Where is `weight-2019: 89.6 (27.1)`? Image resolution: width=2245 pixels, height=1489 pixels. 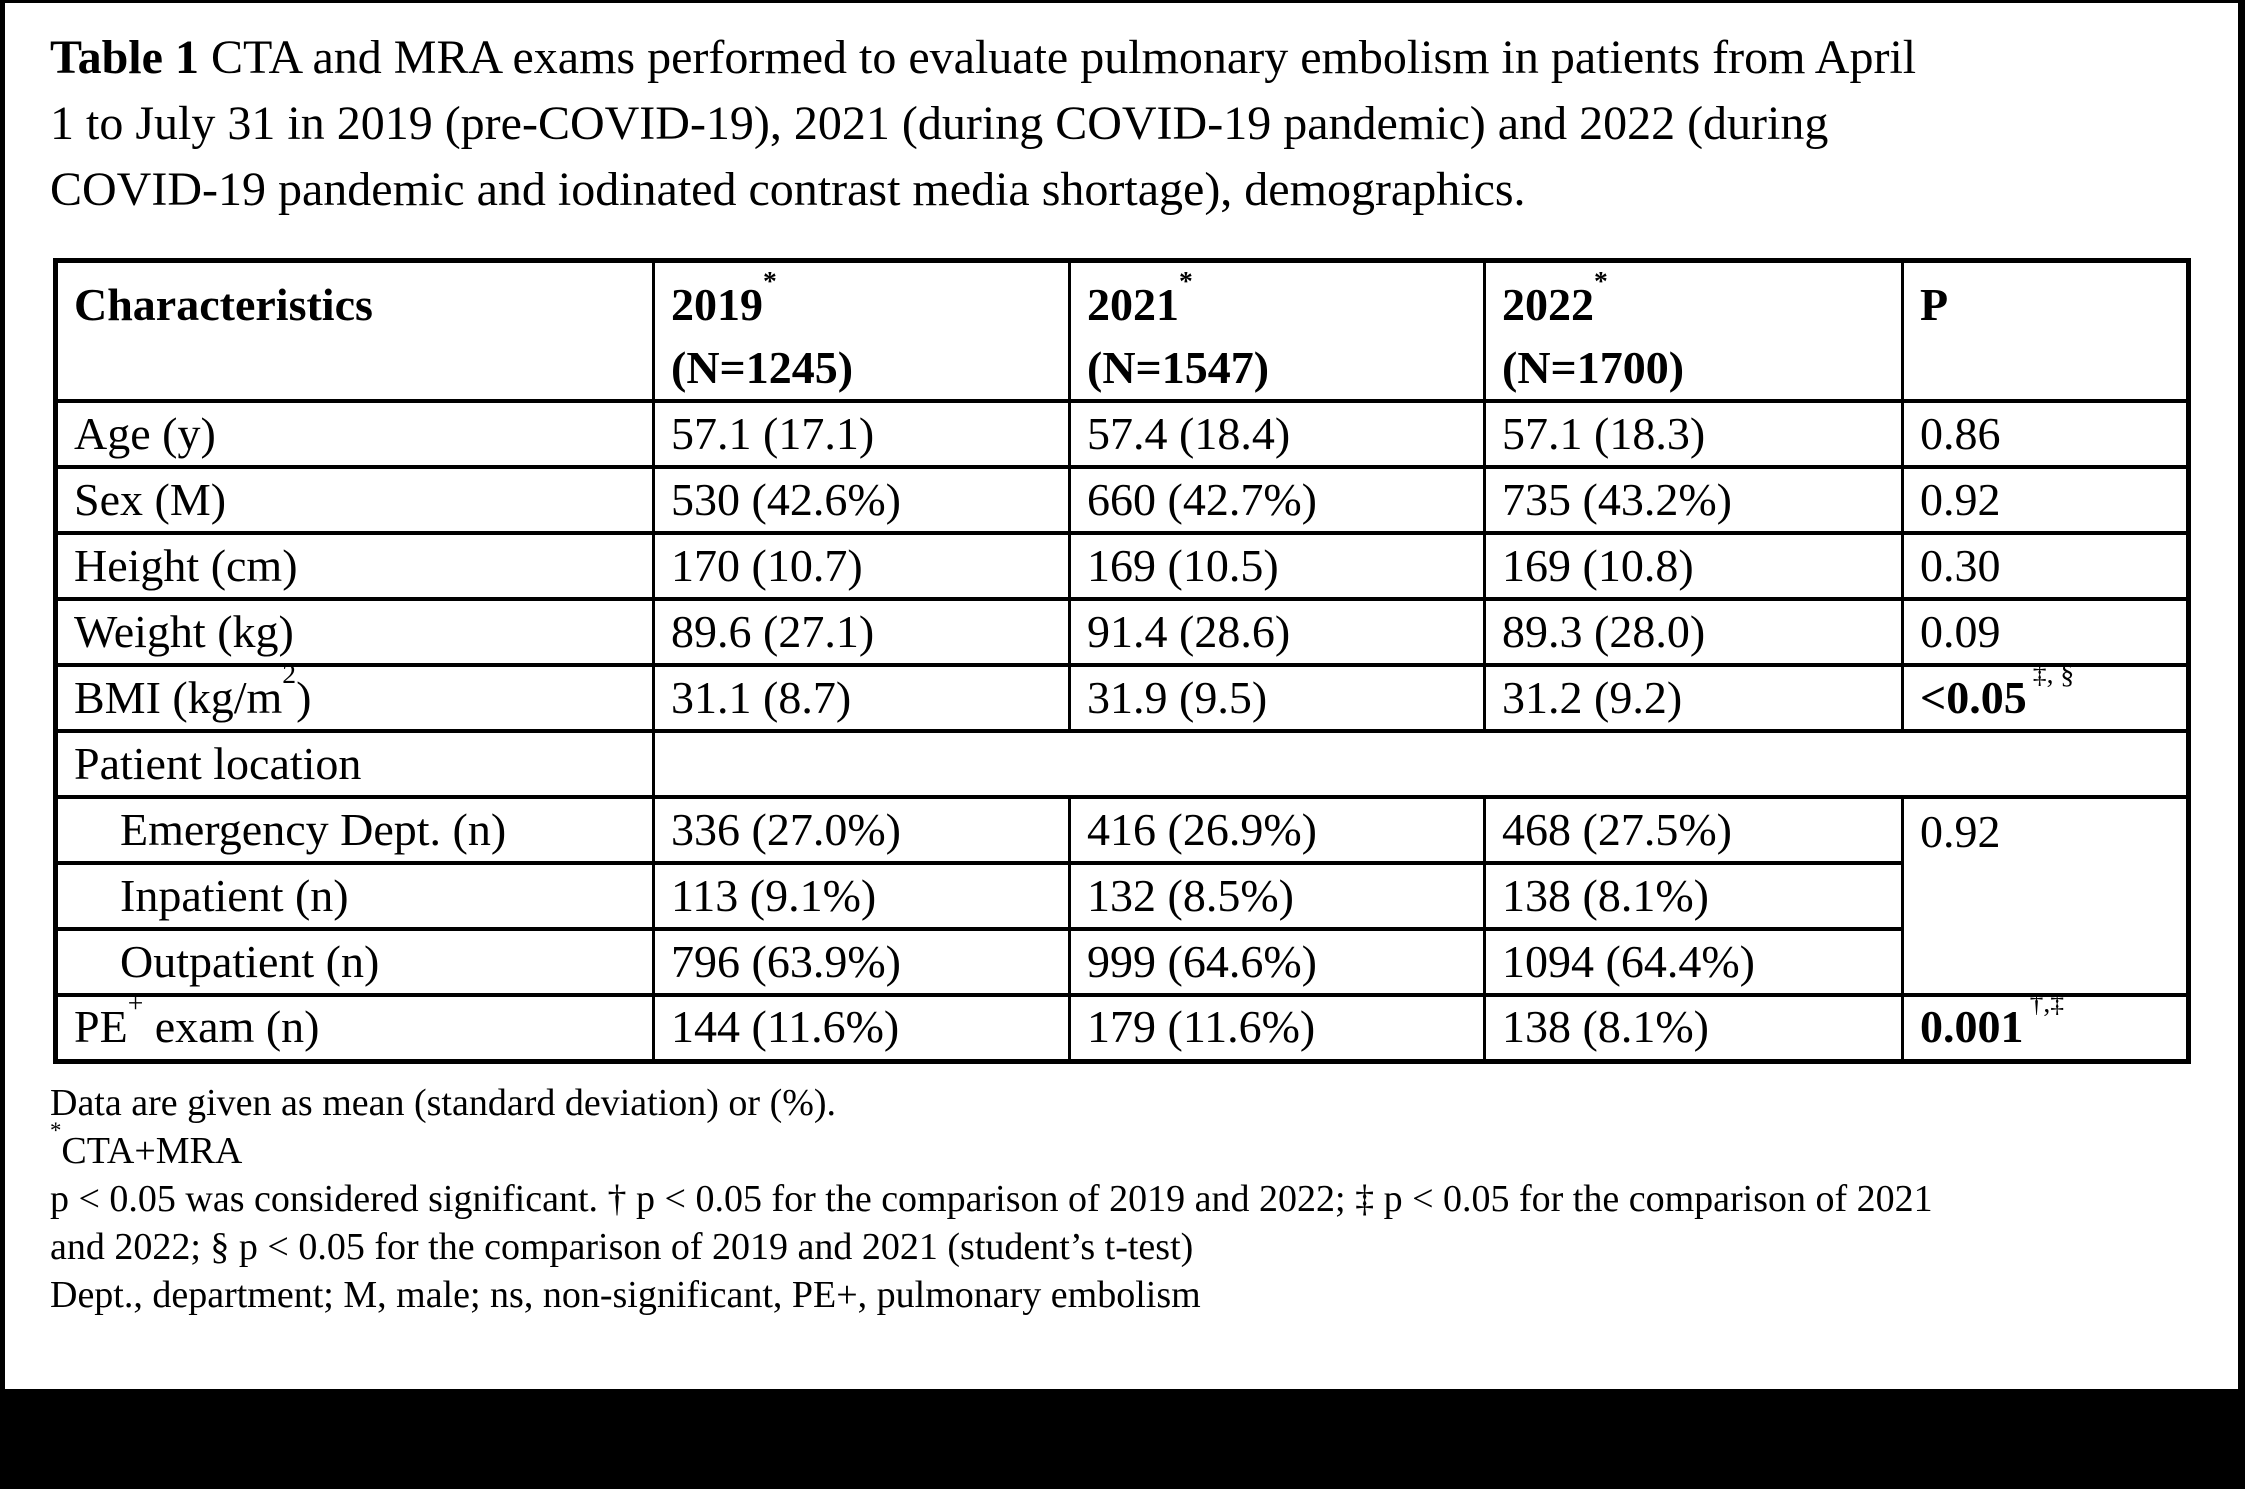 weight-2019: 89.6 (27.1) is located at coordinates (861, 632).